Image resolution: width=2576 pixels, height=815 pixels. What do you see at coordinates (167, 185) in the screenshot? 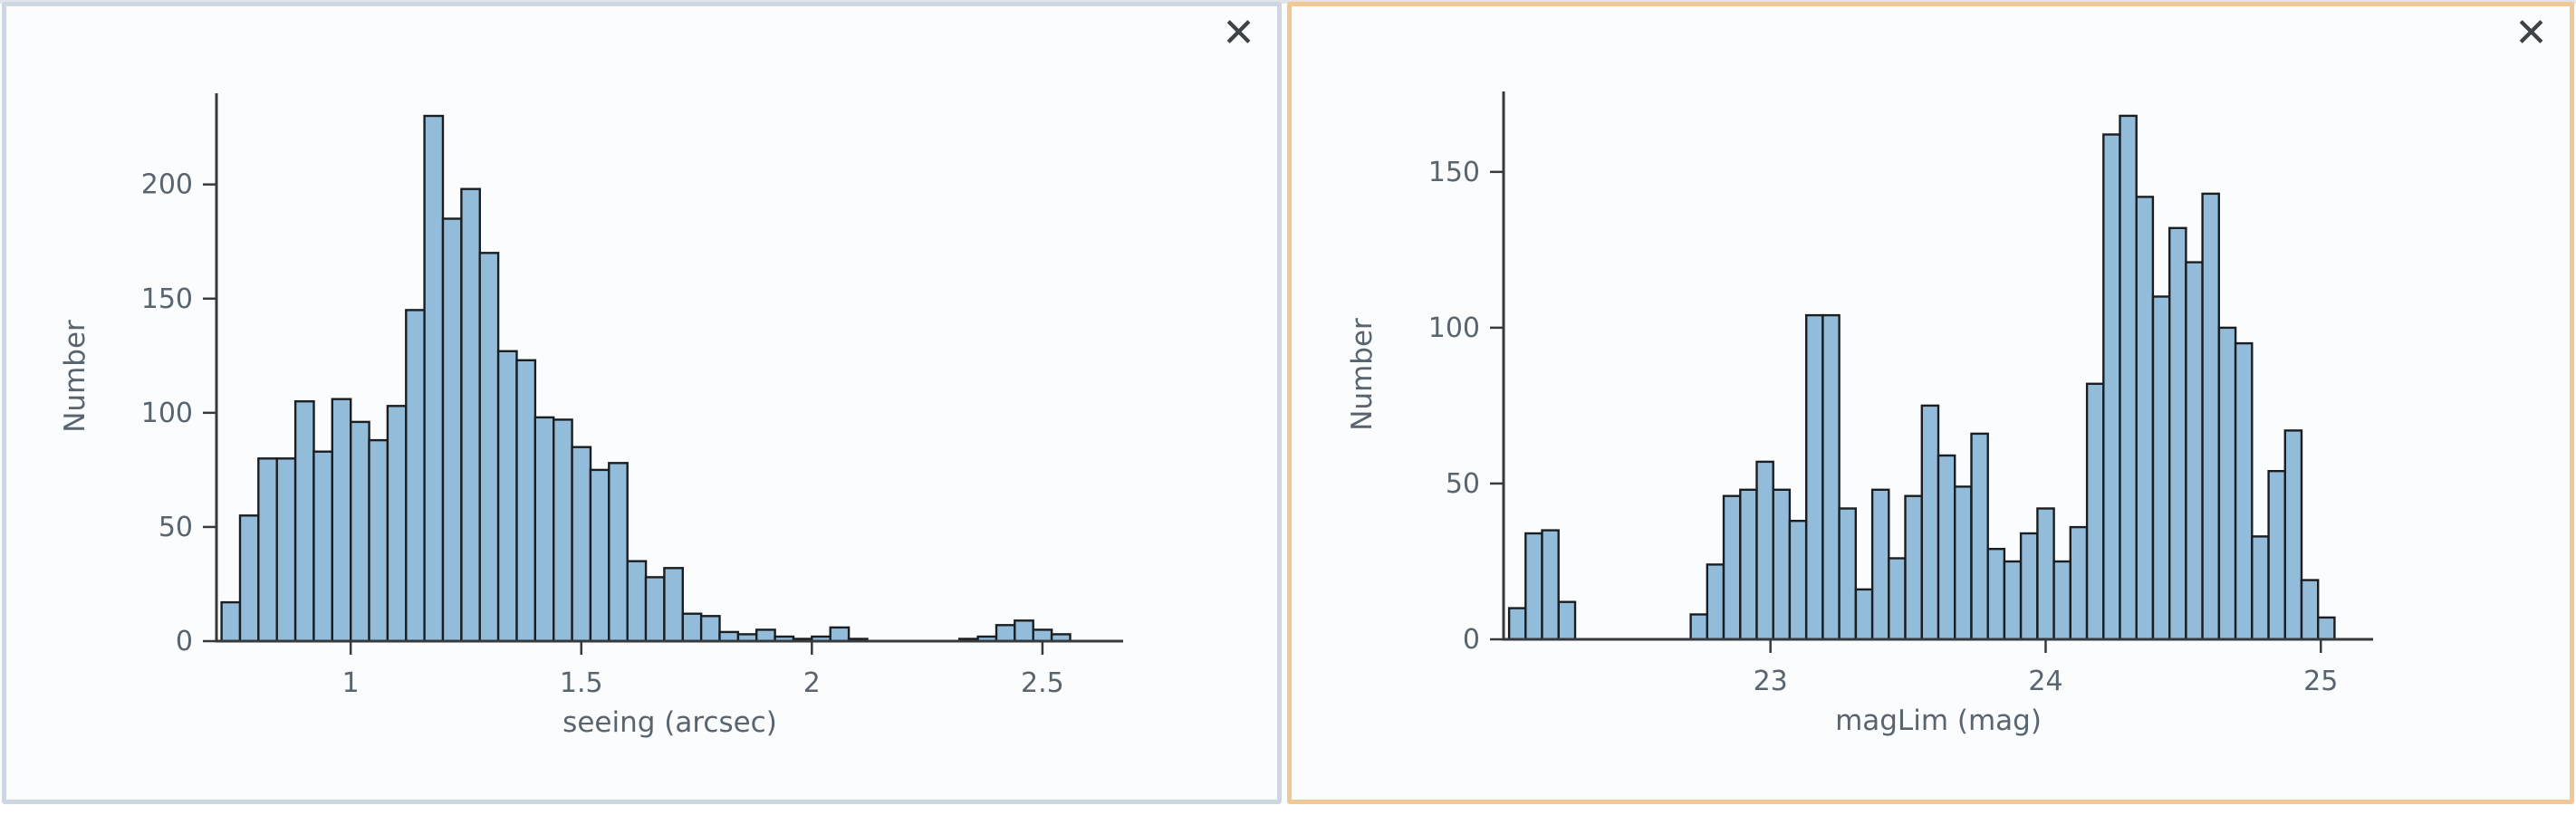
I see `y-tick-label: 200` at bounding box center [167, 185].